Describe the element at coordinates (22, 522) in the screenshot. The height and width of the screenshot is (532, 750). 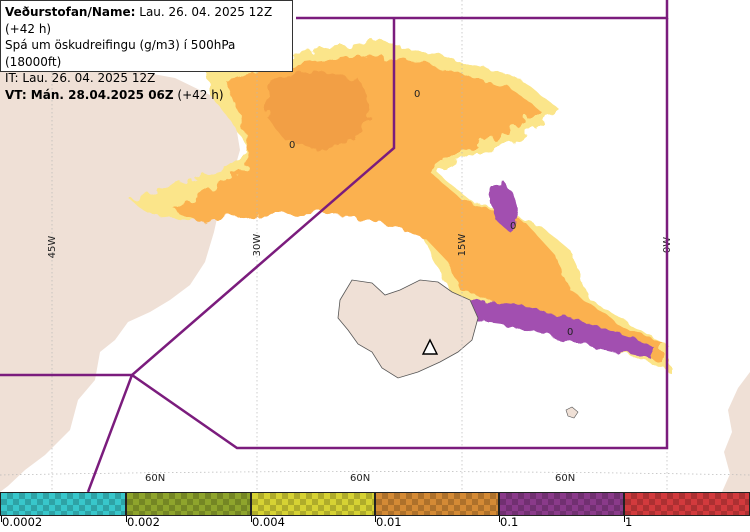
I see `legend-label-1: 0.0002` at that location.